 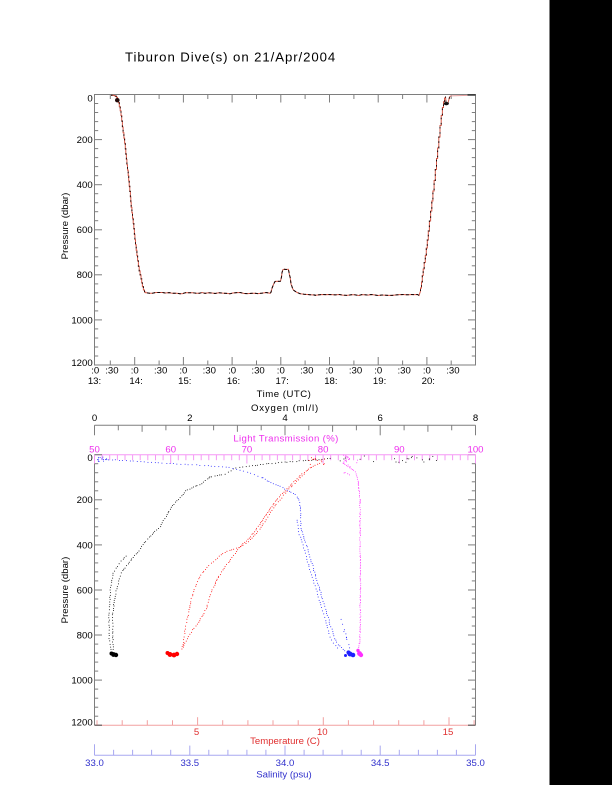 I want to click on svg-text: 2, so click(x=189, y=418).